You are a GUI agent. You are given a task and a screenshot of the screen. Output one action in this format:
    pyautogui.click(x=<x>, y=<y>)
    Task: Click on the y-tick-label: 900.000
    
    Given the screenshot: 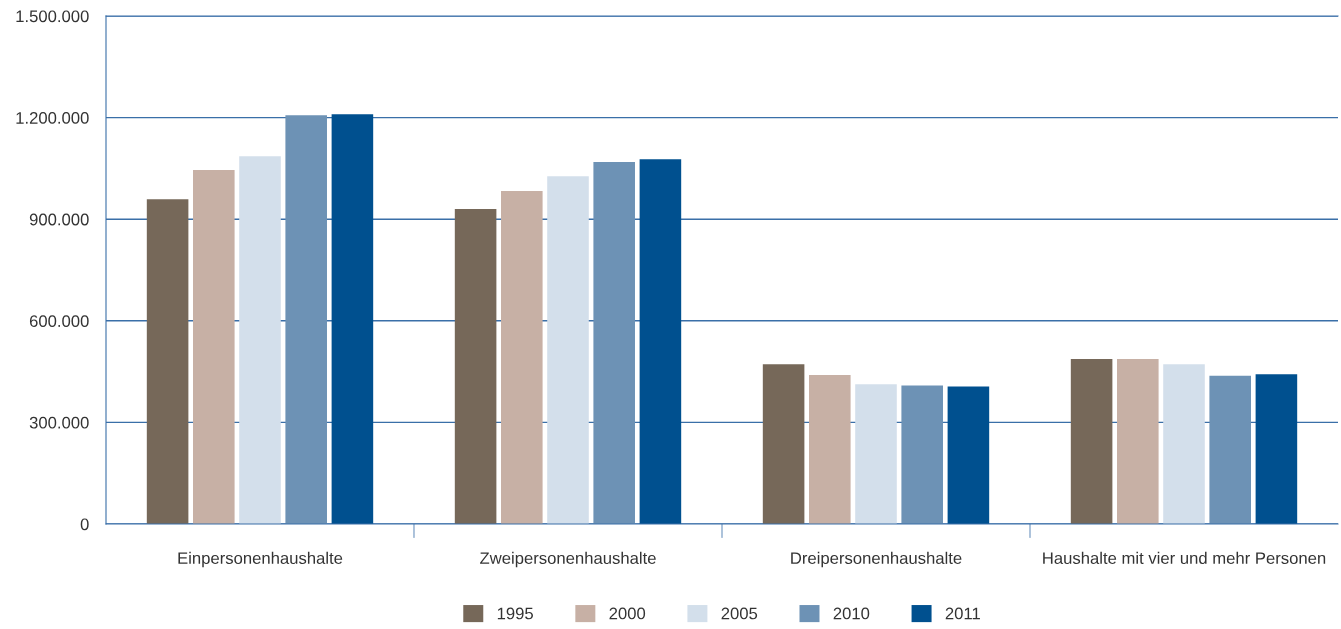 What is the action you would take?
    pyautogui.click(x=59, y=219)
    